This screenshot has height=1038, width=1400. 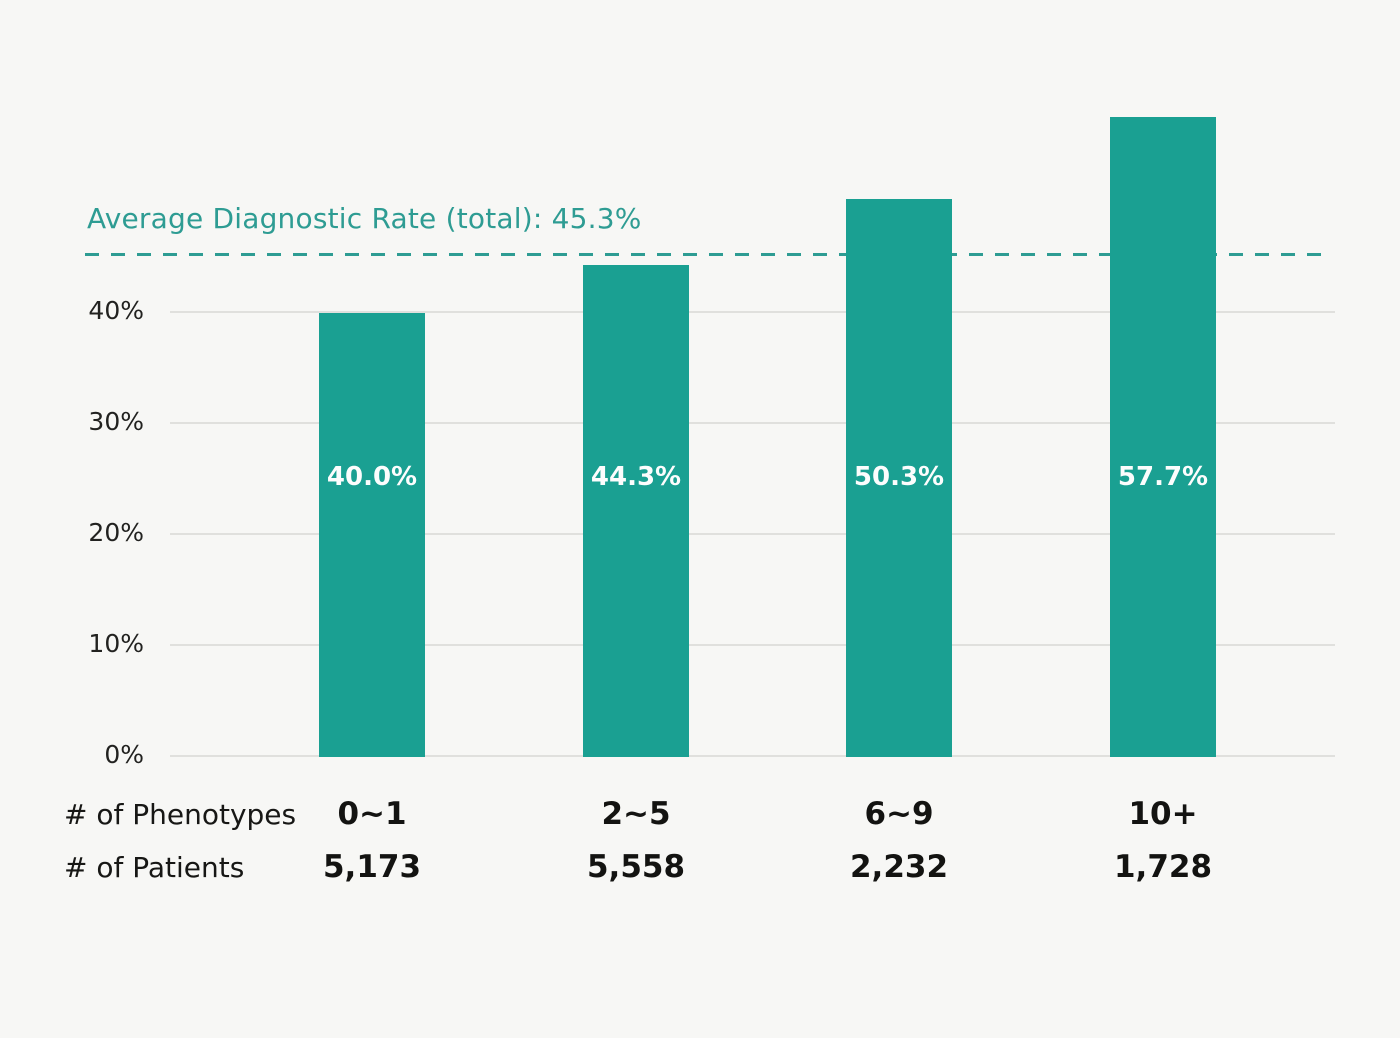 What do you see at coordinates (899, 867) in the screenshot?
I see `patient-count-label: 2,232` at bounding box center [899, 867].